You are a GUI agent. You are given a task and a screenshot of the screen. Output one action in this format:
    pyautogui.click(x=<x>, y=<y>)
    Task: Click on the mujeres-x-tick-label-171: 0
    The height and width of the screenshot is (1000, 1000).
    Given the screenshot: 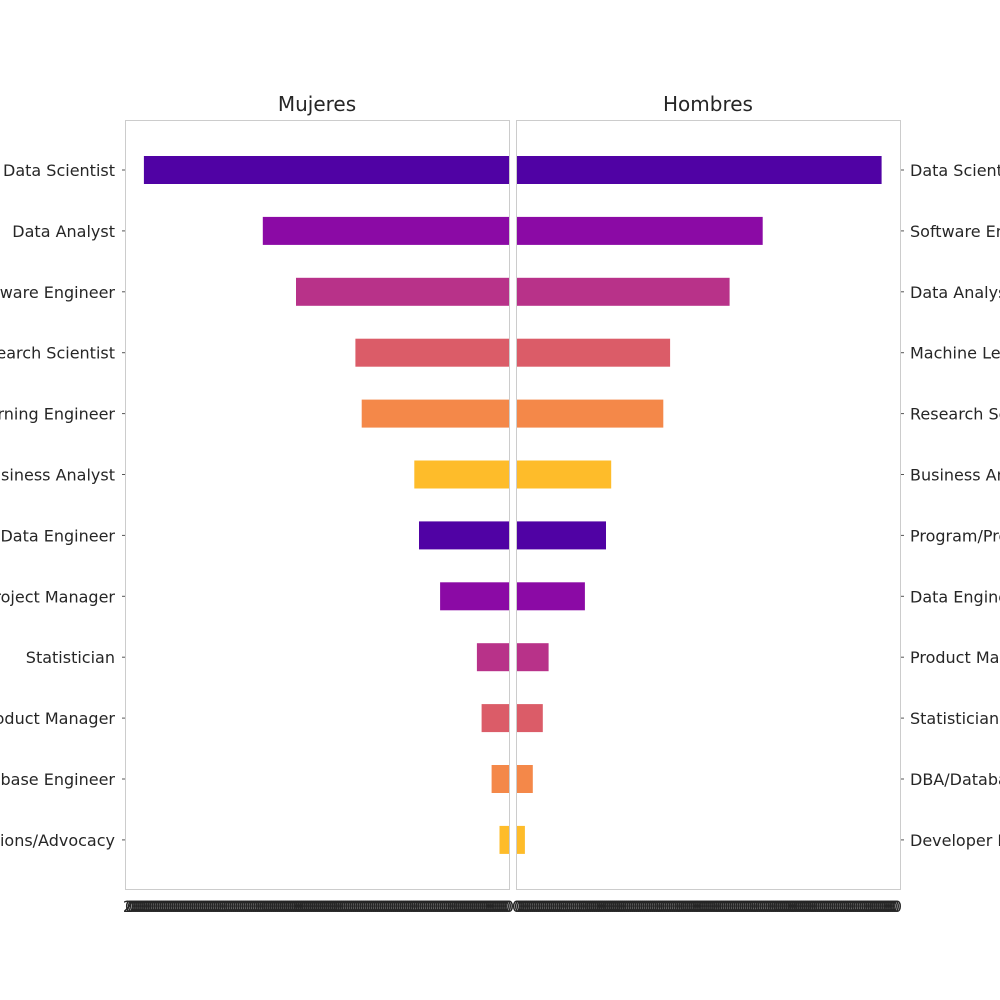 What is the action you would take?
    pyautogui.click(x=469, y=906)
    